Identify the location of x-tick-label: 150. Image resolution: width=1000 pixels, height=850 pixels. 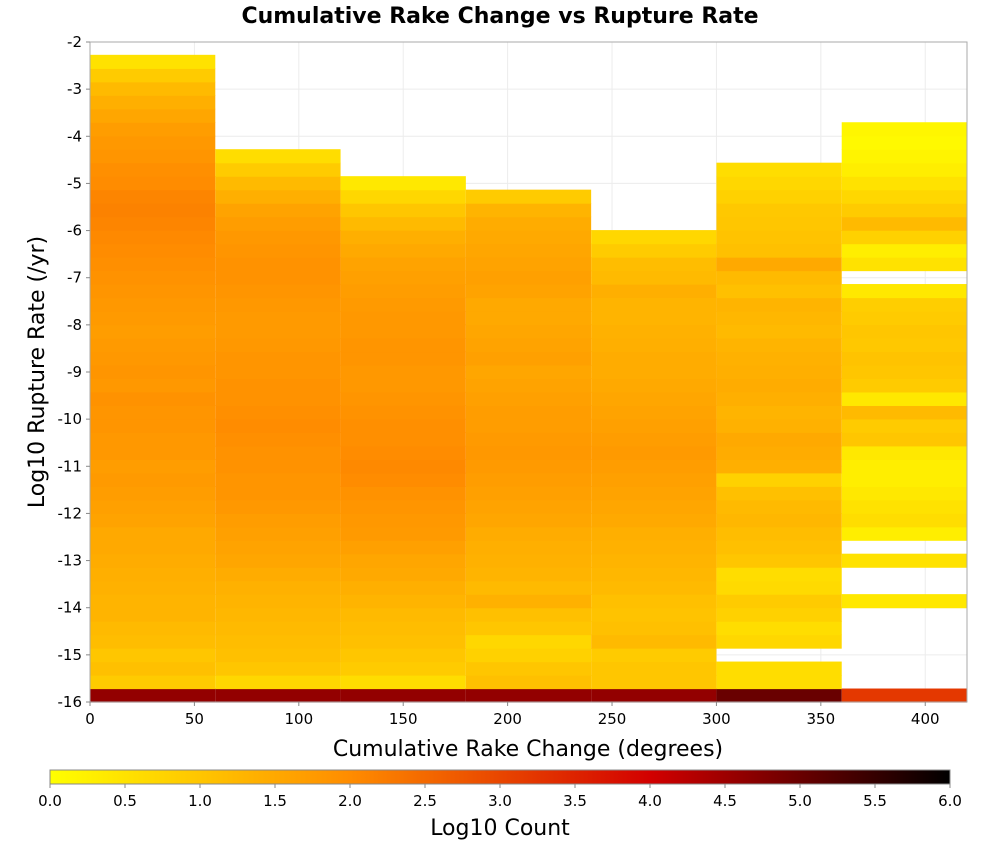
(403, 719).